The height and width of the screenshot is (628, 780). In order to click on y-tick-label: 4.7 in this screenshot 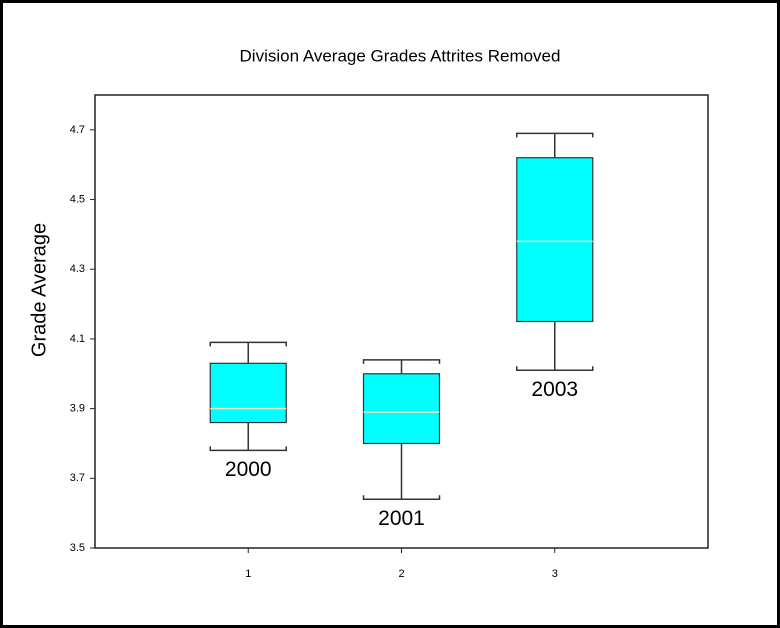, I will do `click(77, 130)`.